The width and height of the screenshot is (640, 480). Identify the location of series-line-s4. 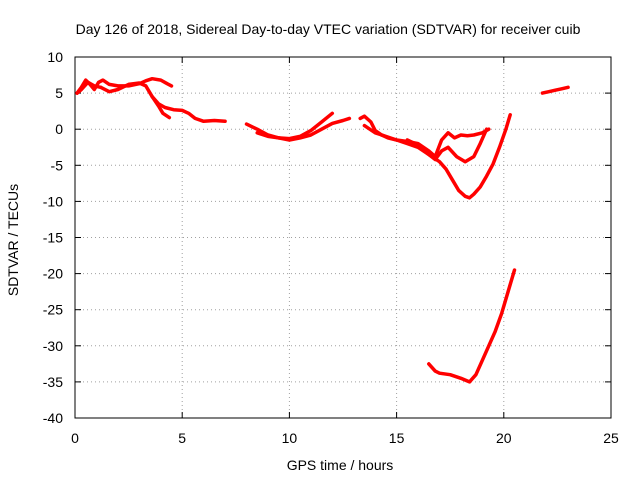
(161, 107).